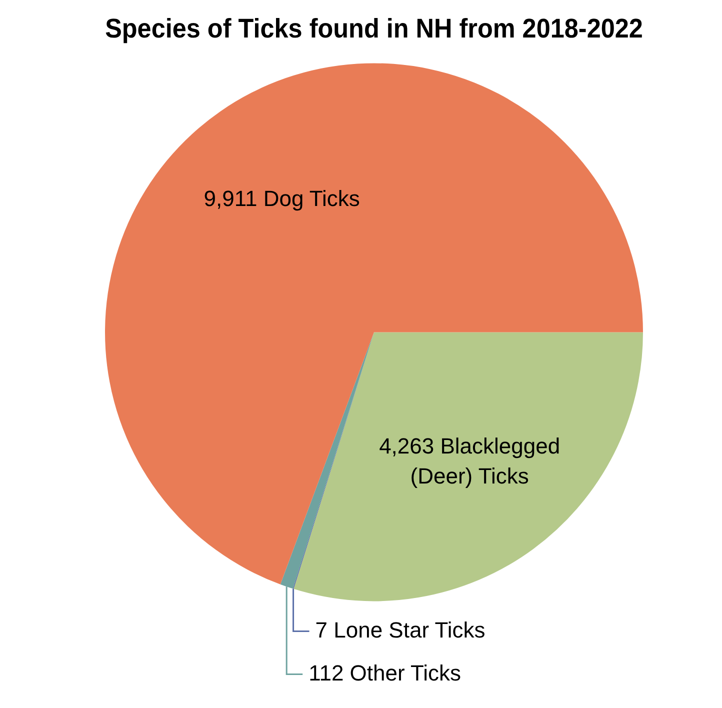 This screenshot has width=722, height=708. Describe the element at coordinates (374, 28) in the screenshot. I see `chart-title: Species of Ticks found in NH from 2018-2022` at that location.